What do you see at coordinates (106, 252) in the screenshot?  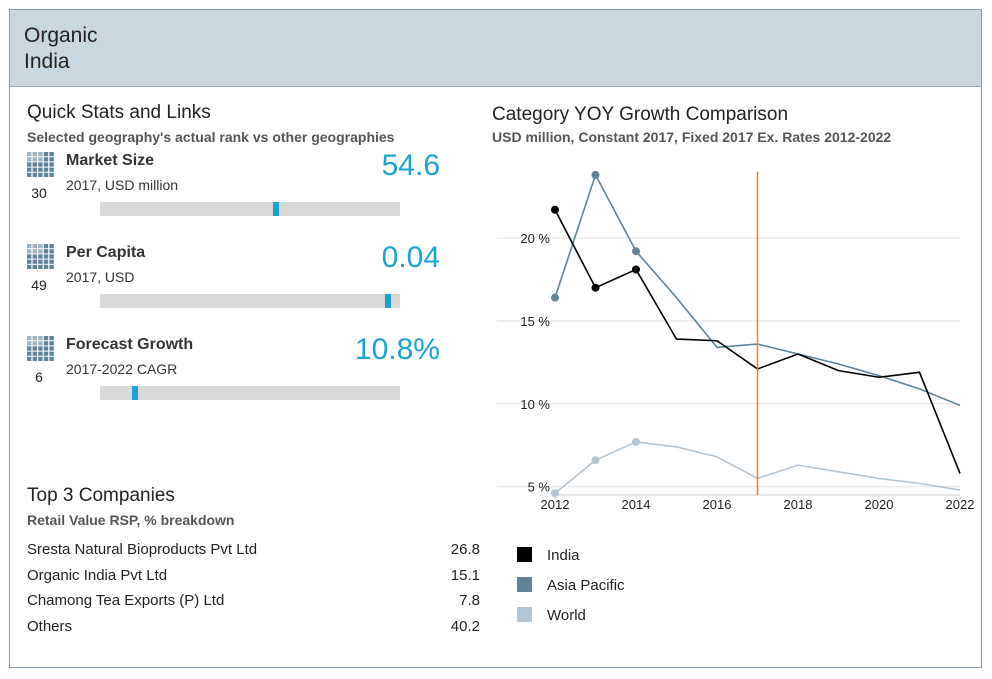 I see `stat-label: Per Capita` at bounding box center [106, 252].